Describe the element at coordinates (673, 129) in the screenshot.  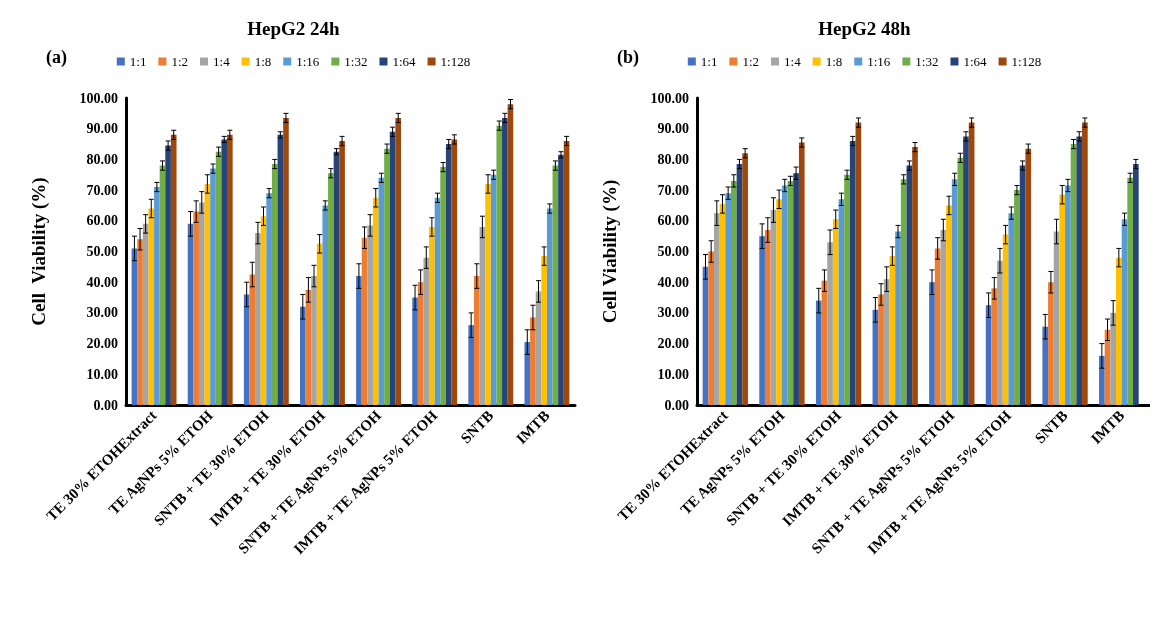
I see `y-tick-label: 90.00` at that location.